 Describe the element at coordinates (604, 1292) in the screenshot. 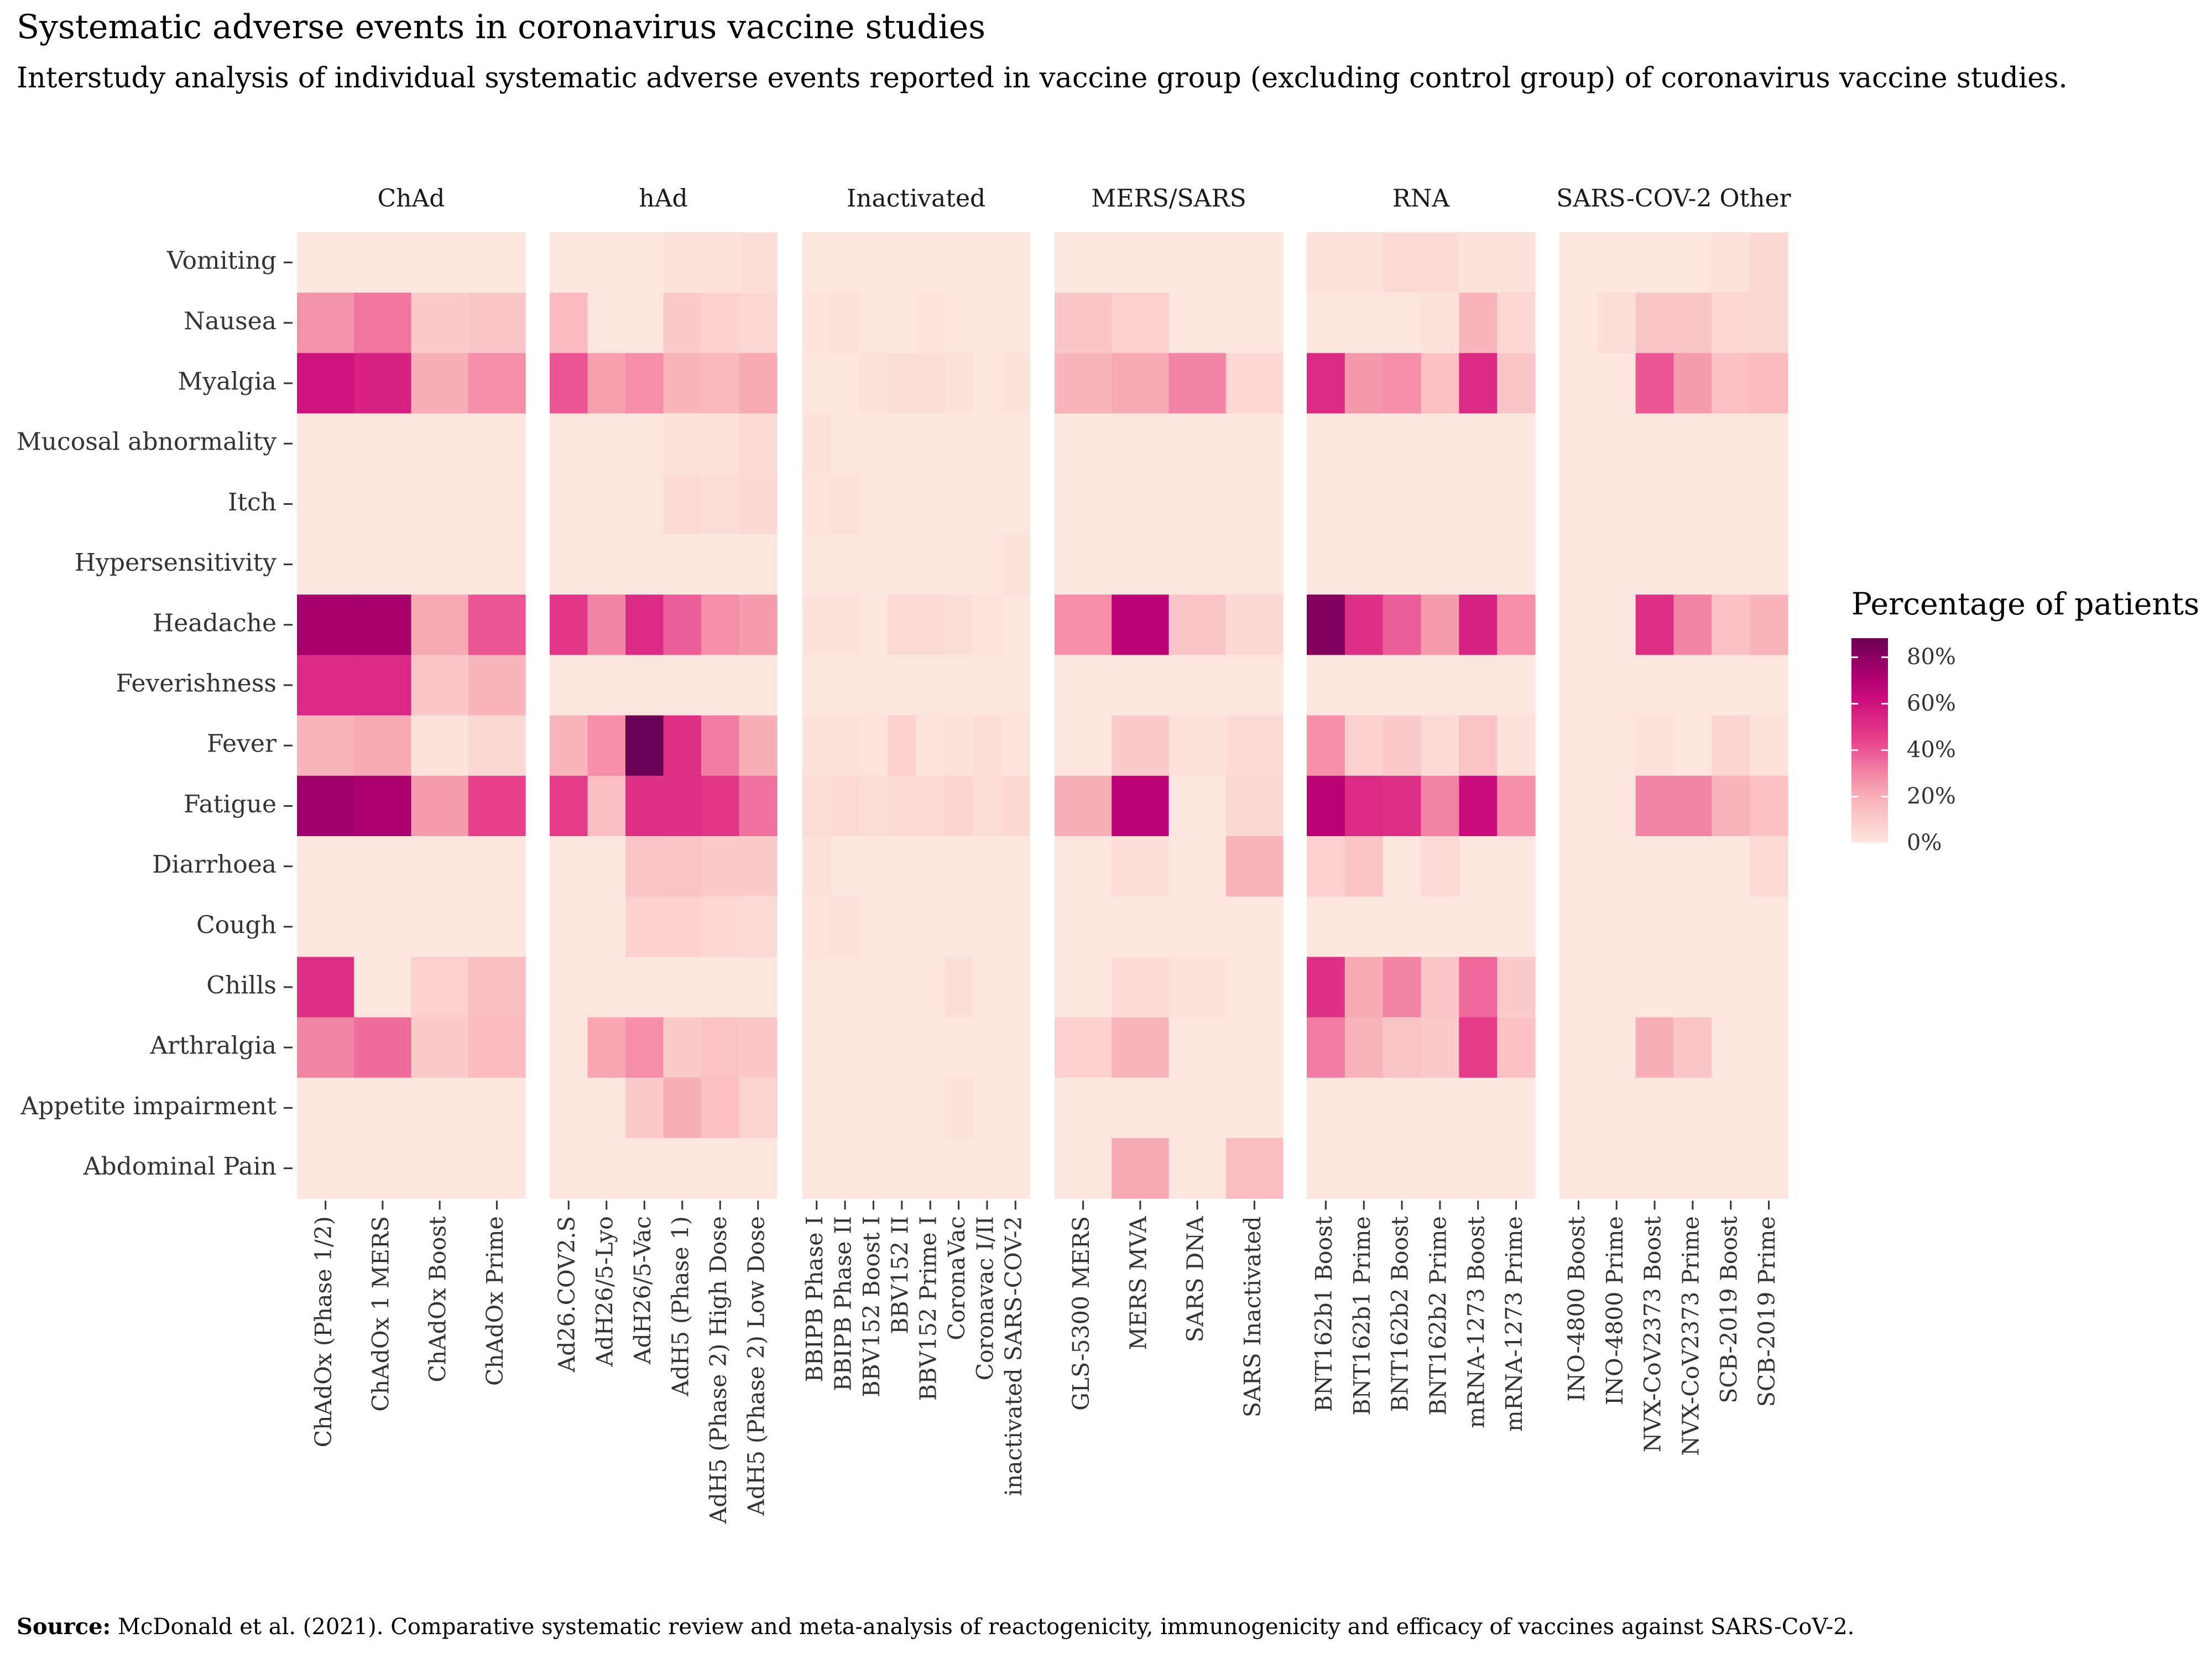

I see `x-axis-label-adh26-5-lyo: AdH26/5-Lyo` at that location.